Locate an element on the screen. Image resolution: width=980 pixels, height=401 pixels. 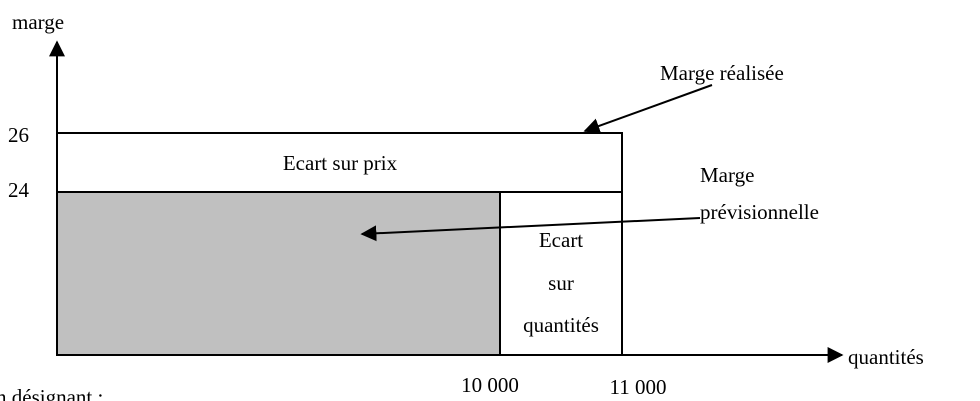
y-tick-label: 26 is located at coordinates (18, 135).